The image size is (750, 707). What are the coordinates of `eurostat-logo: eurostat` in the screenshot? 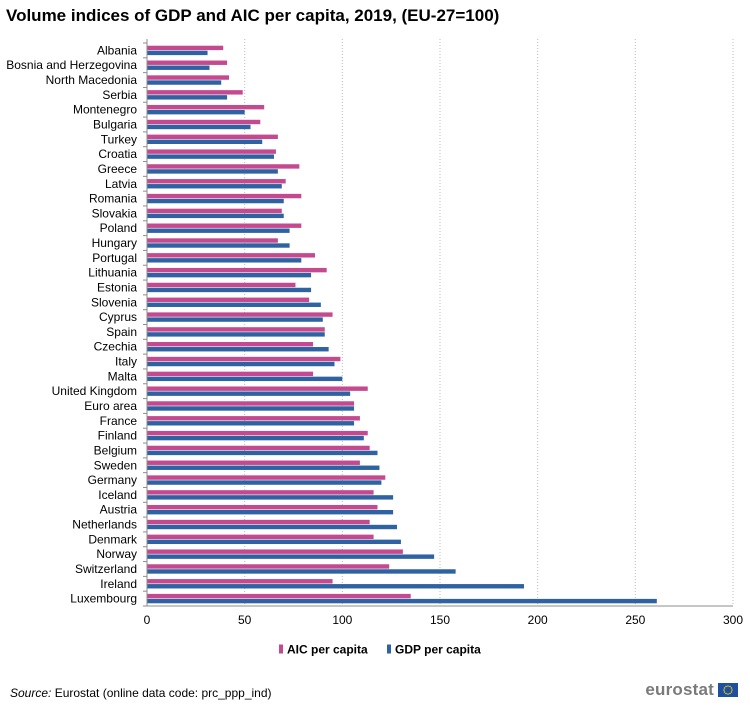 It's located at (691, 690).